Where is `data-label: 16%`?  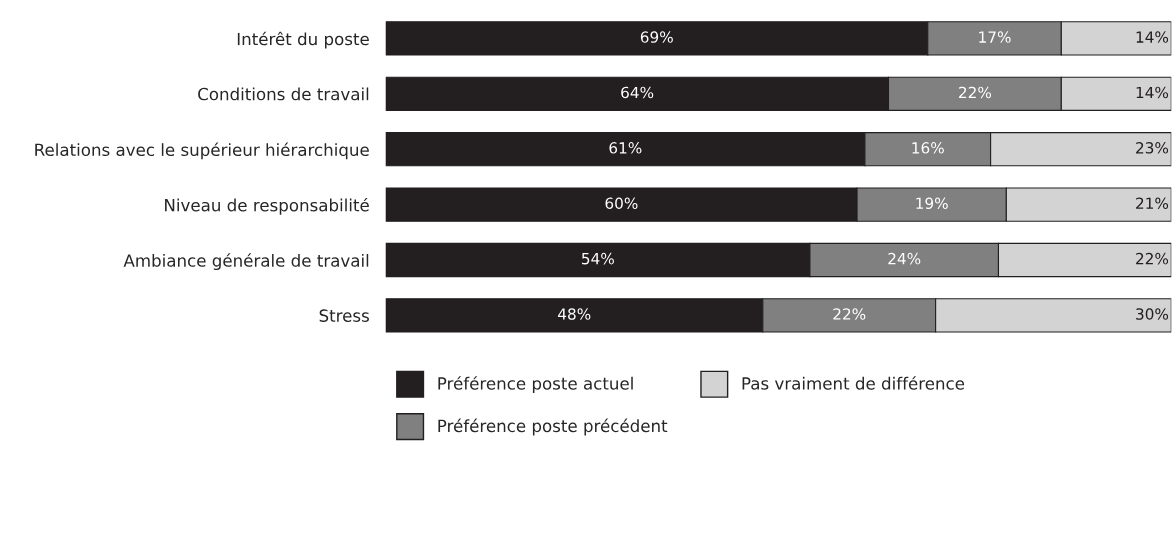
data-label: 16% is located at coordinates (928, 148).